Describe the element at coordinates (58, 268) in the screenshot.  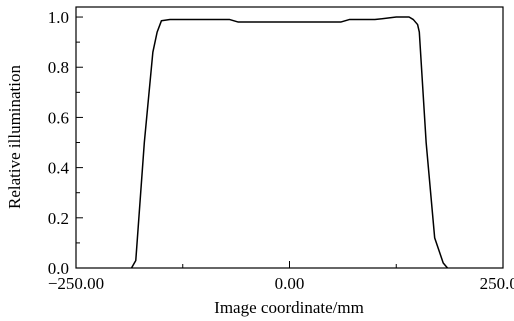
I see `y-tick-label-0: 0.0` at that location.